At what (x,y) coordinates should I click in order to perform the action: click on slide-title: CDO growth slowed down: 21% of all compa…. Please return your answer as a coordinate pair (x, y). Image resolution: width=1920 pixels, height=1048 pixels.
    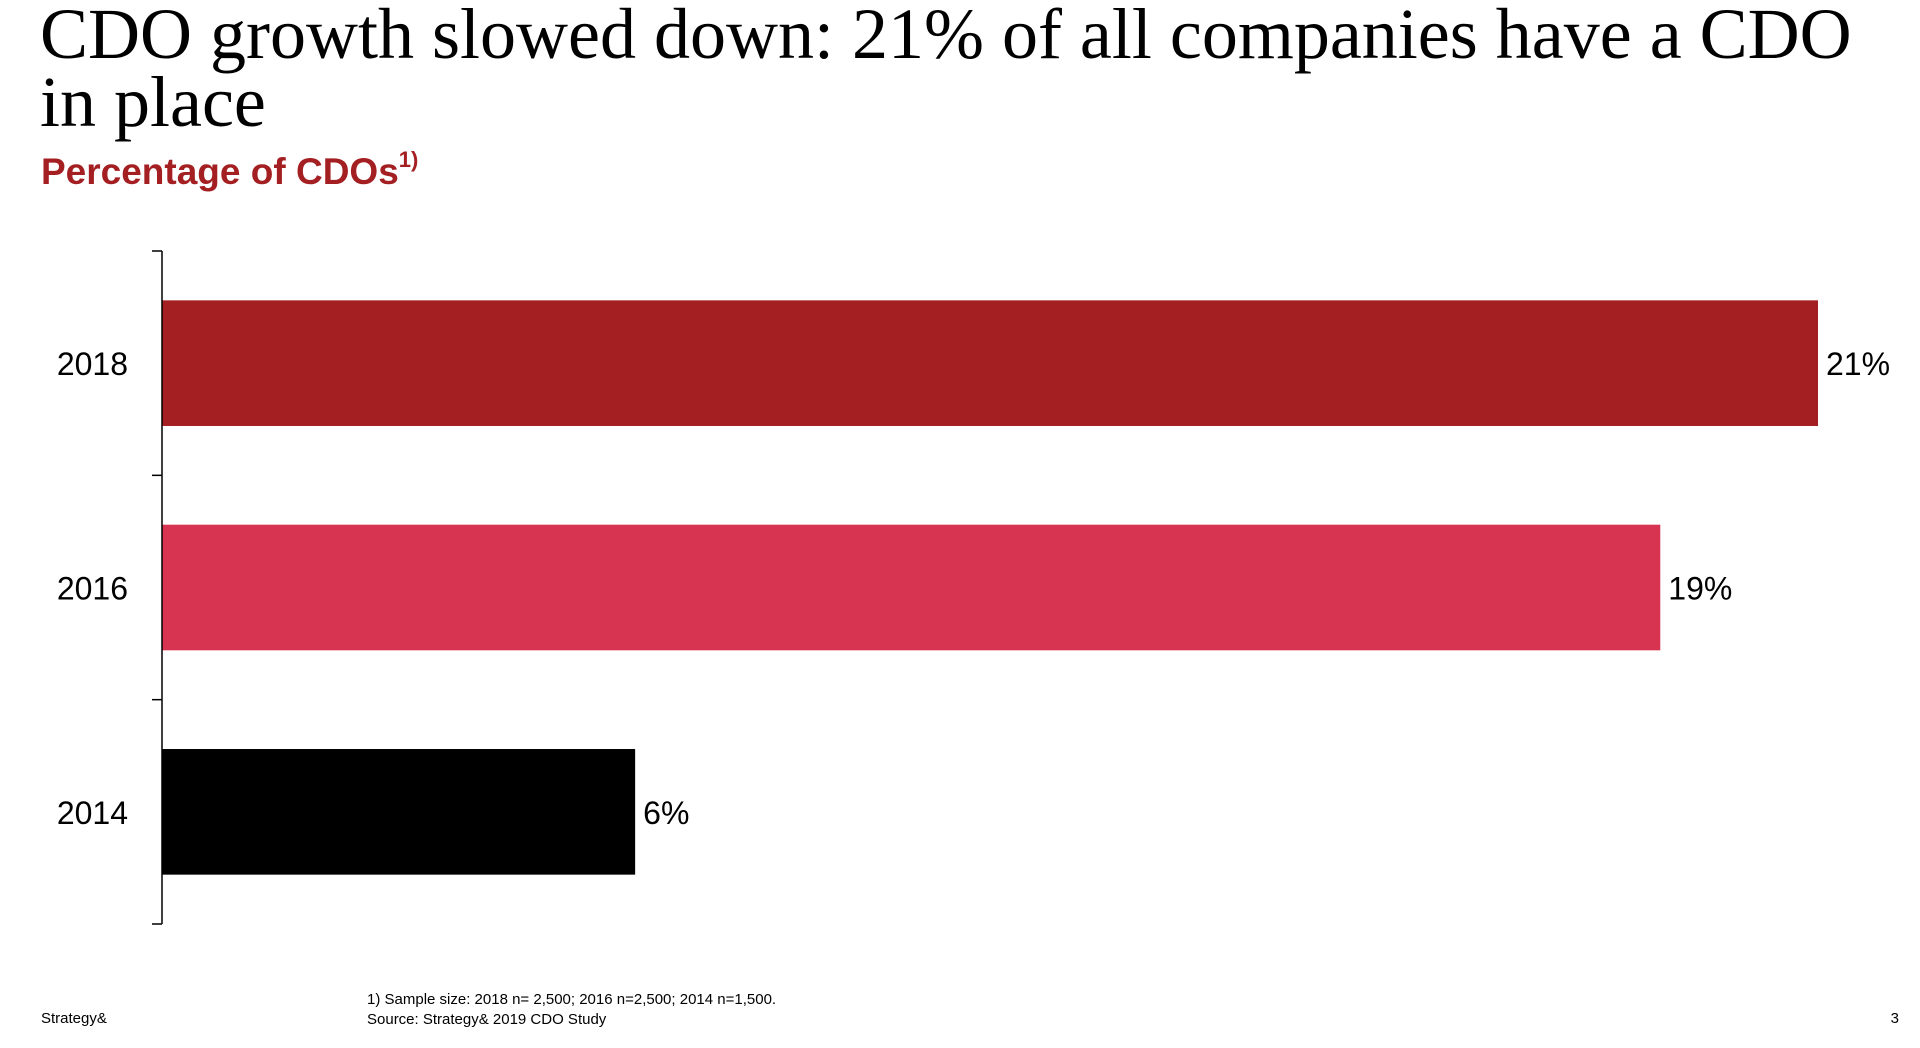
    Looking at the image, I should click on (946, 71).